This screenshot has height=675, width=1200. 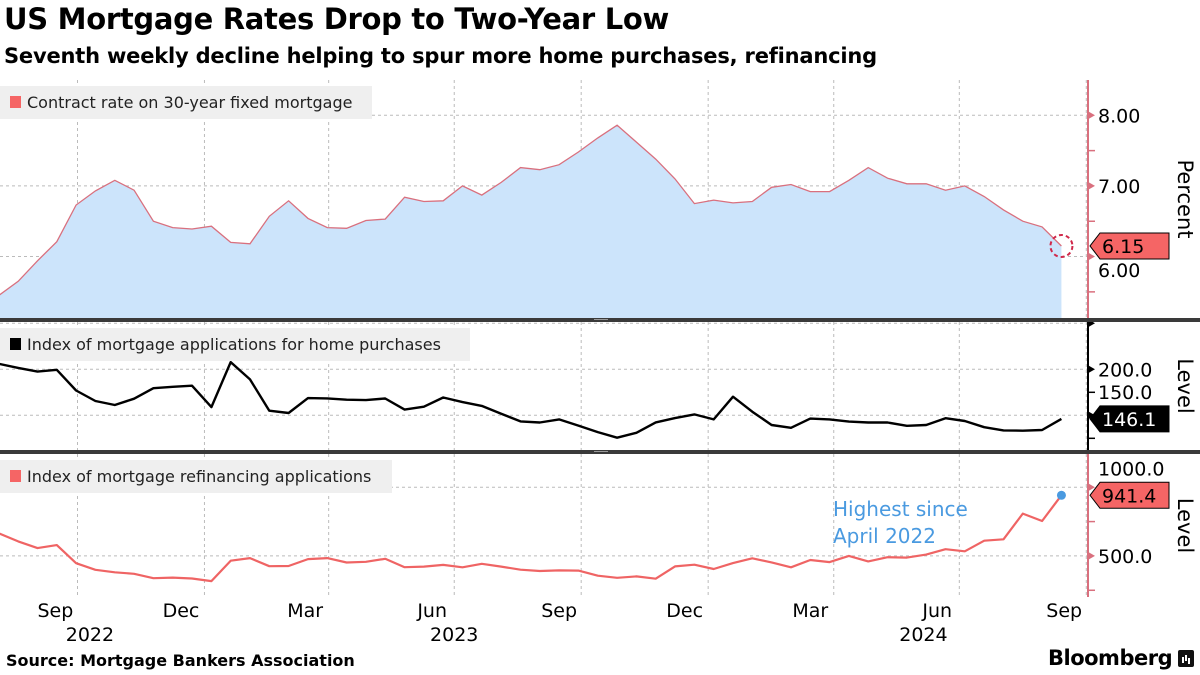 I want to click on latest-value-label: 6.15, so click(x=1123, y=247).